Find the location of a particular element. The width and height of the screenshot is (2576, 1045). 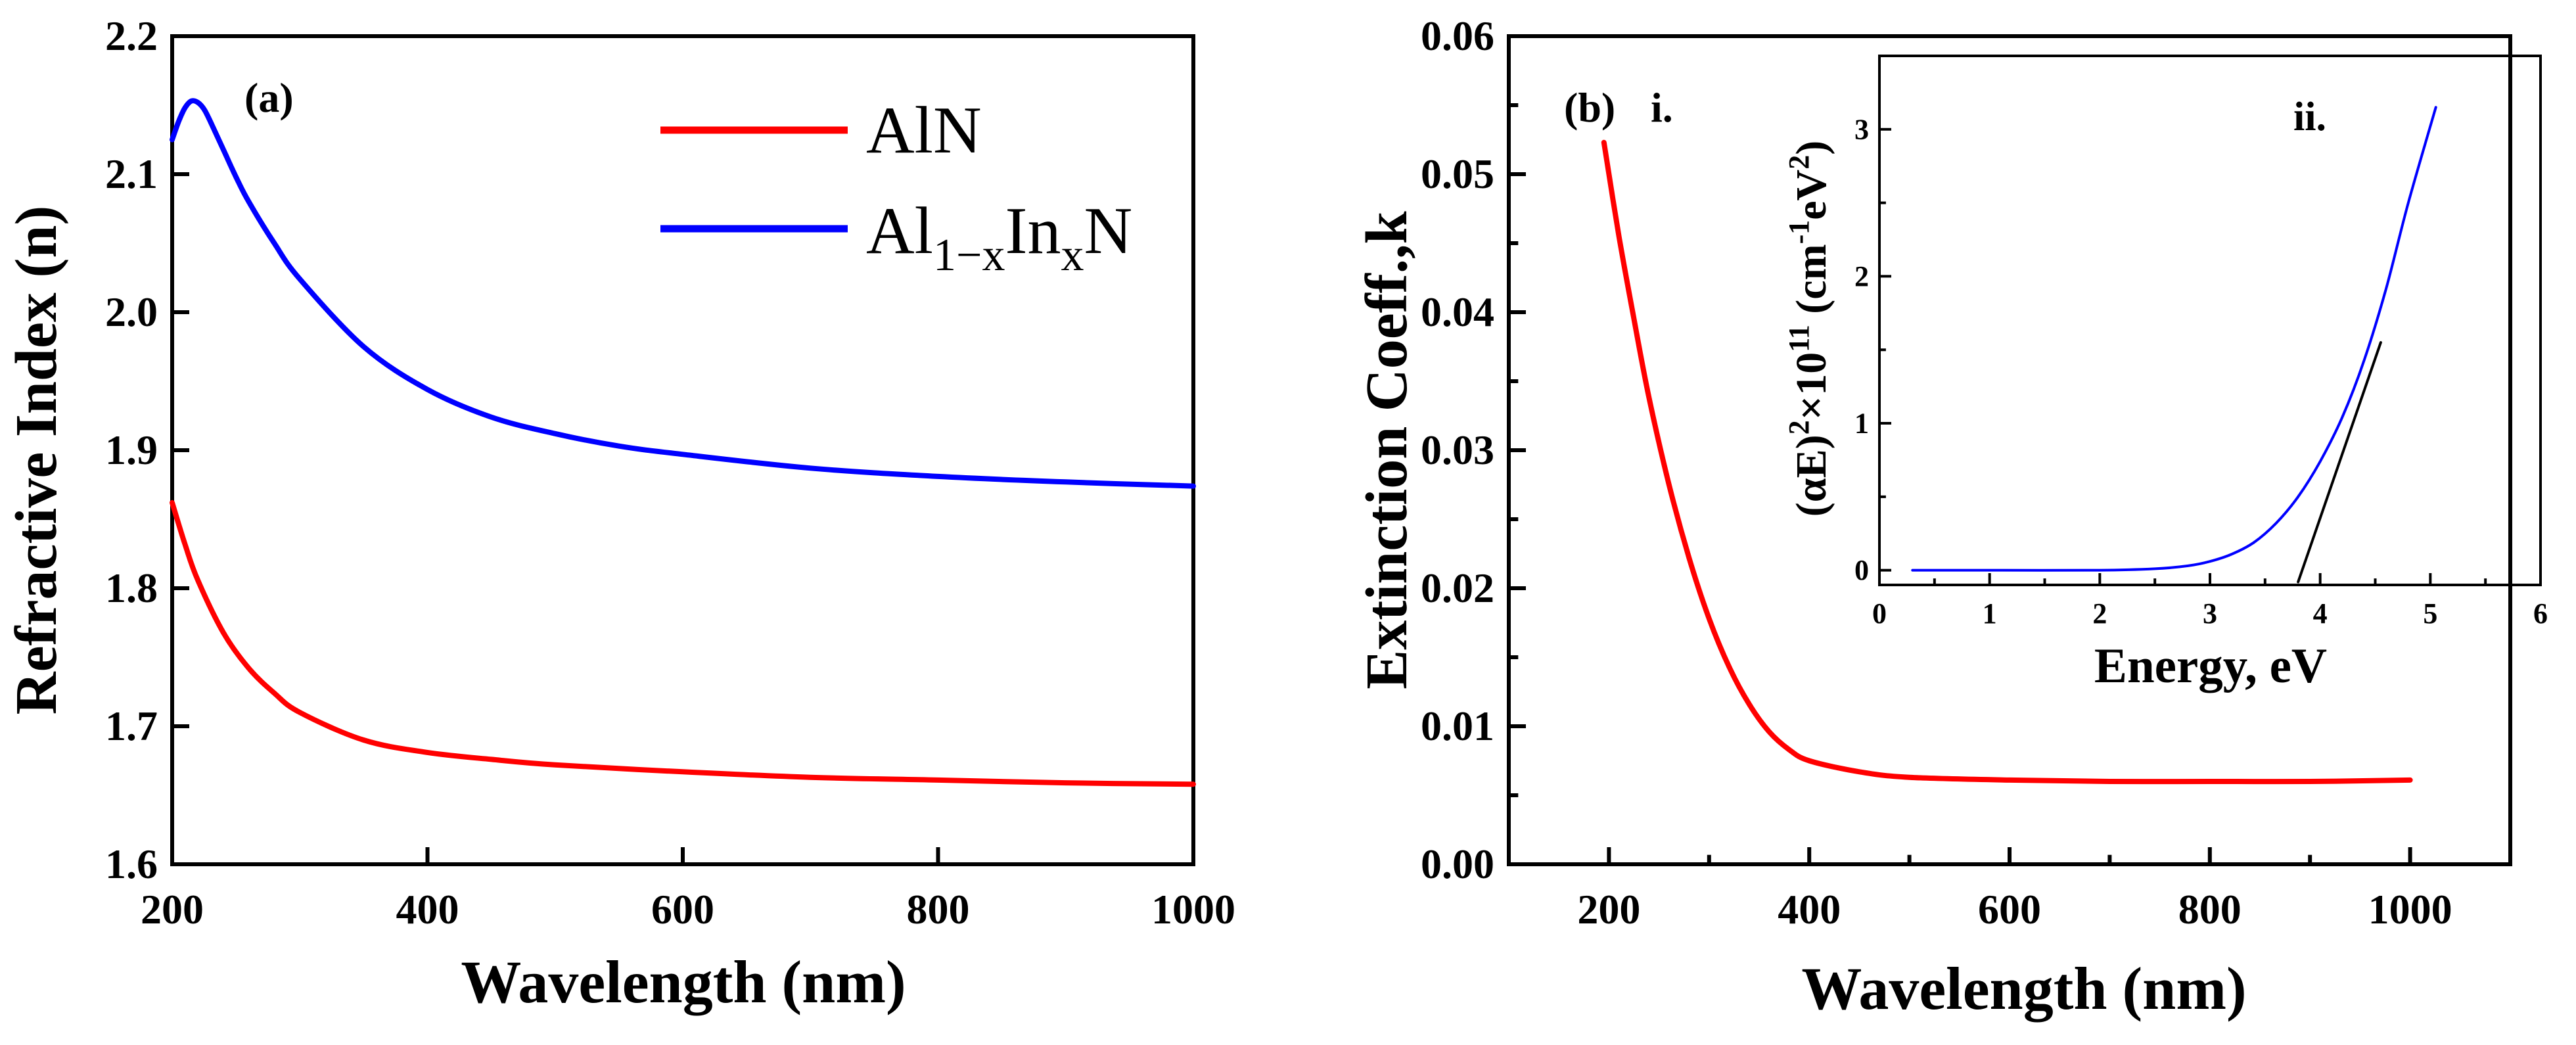

panel-a-y-tick-label: 1.7 is located at coordinates (131, 726).